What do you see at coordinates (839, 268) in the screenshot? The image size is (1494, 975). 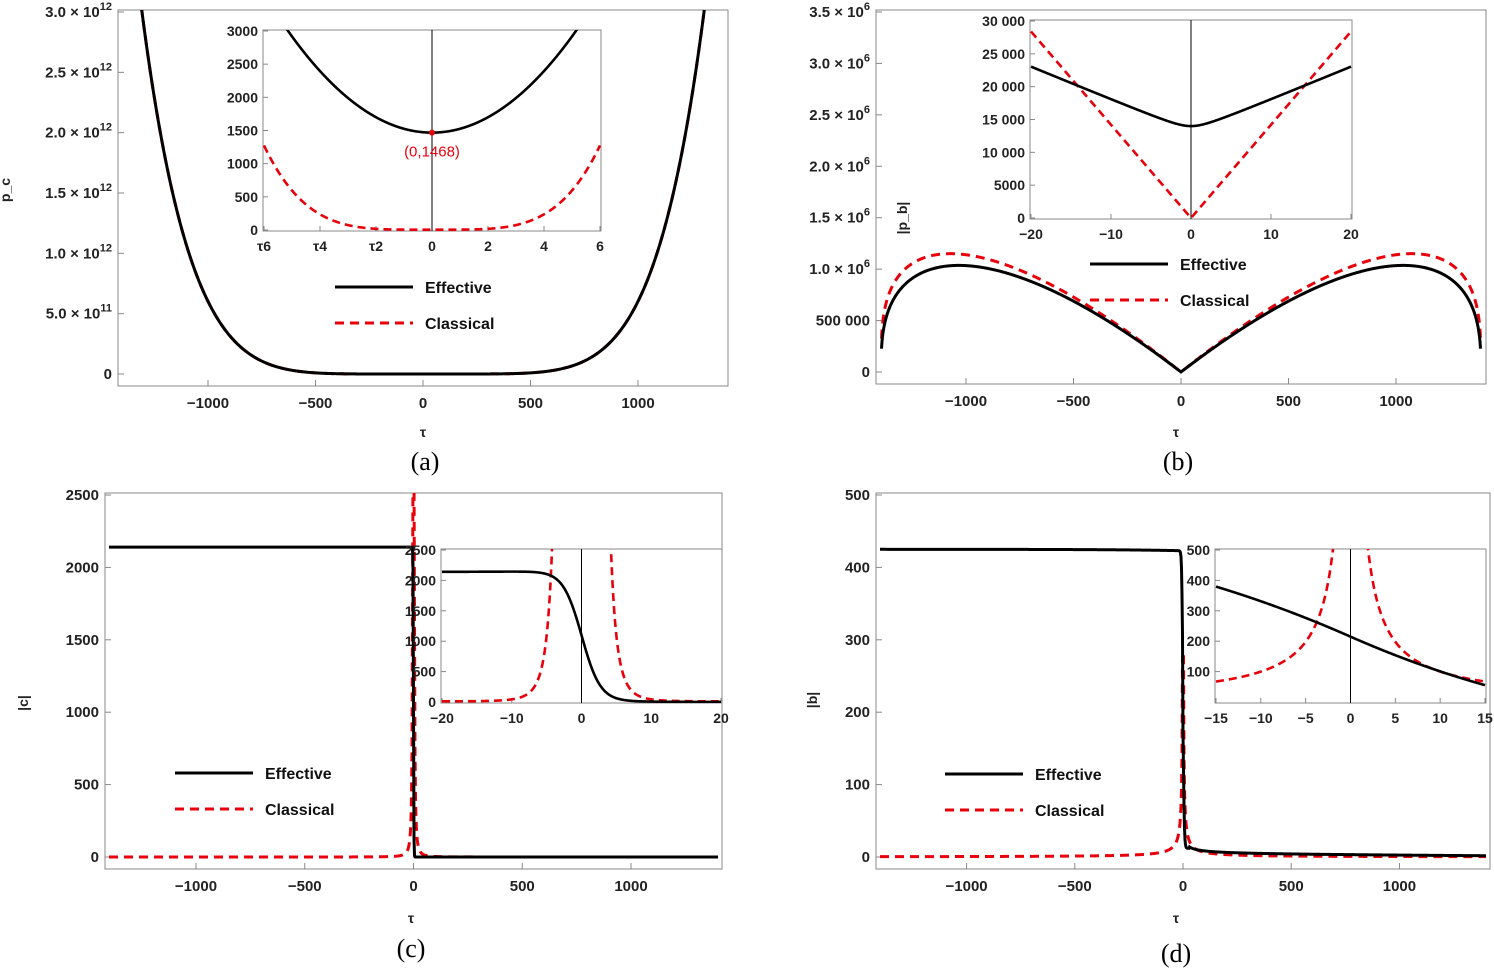 I see `y-tick-label: 1.0 × 10⁶` at bounding box center [839, 268].